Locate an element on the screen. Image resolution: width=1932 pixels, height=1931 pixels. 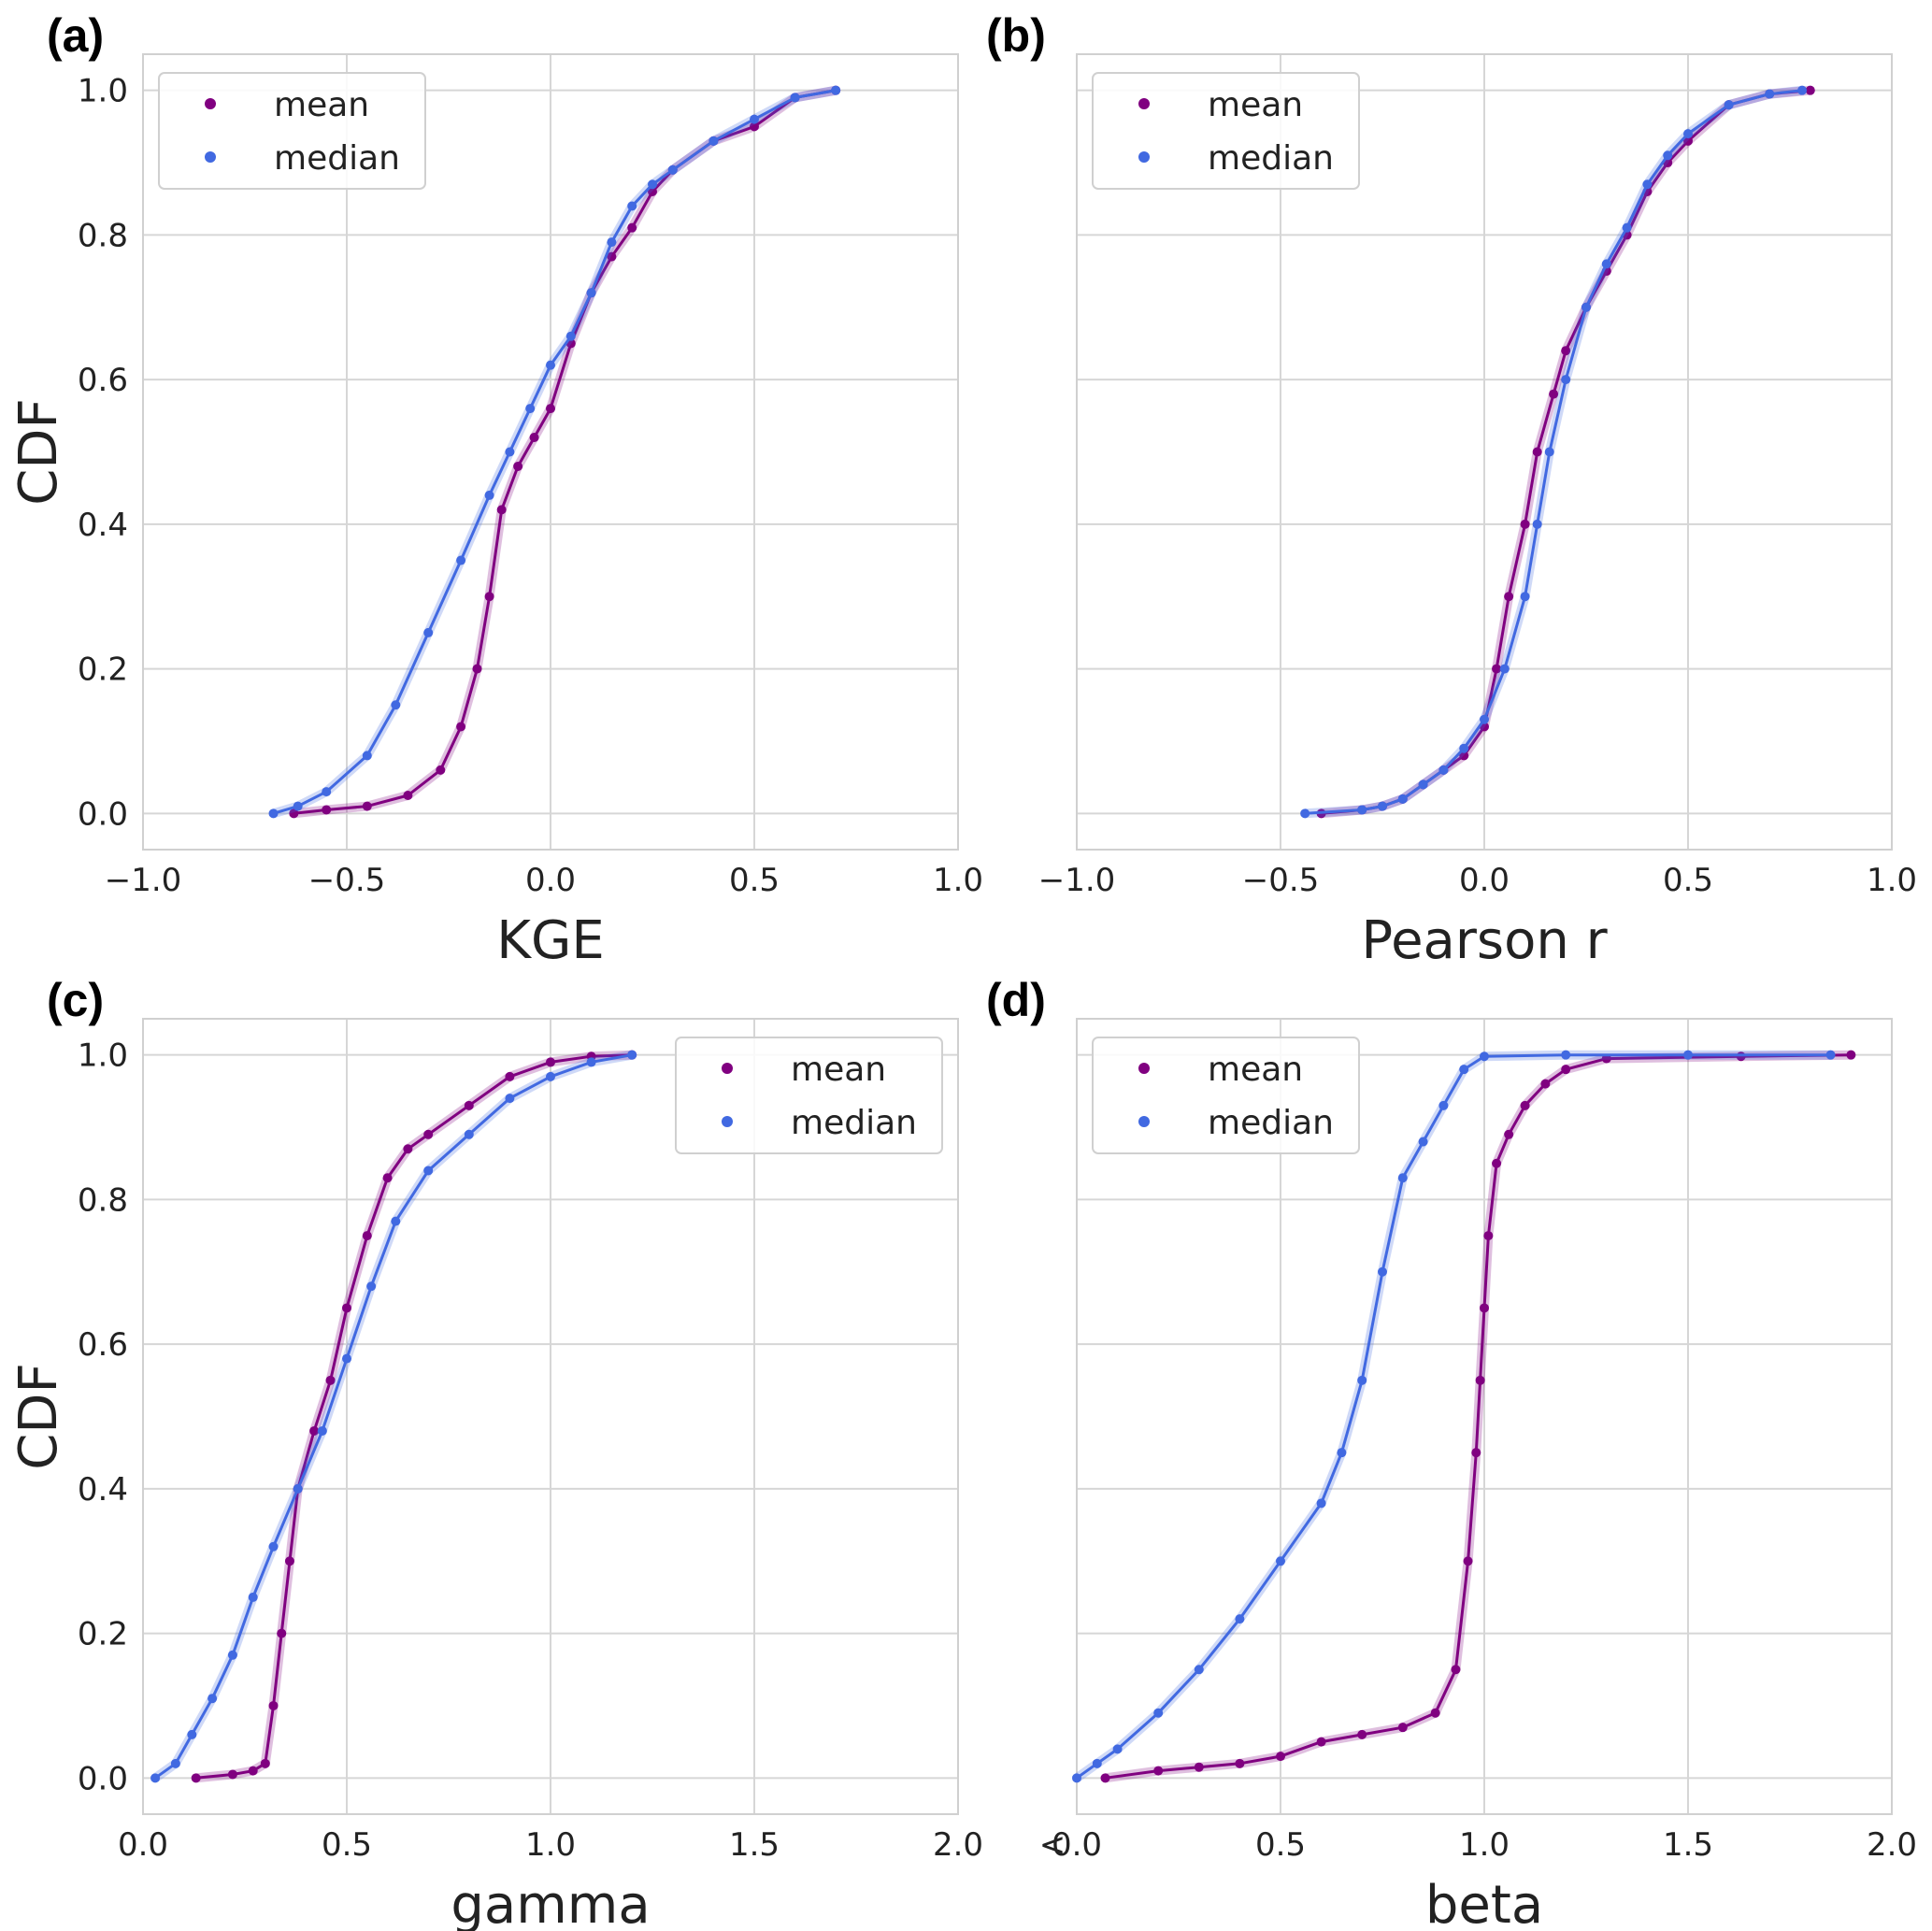
x-tick-label-b-0: −1.0 is located at coordinates (1077, 881).